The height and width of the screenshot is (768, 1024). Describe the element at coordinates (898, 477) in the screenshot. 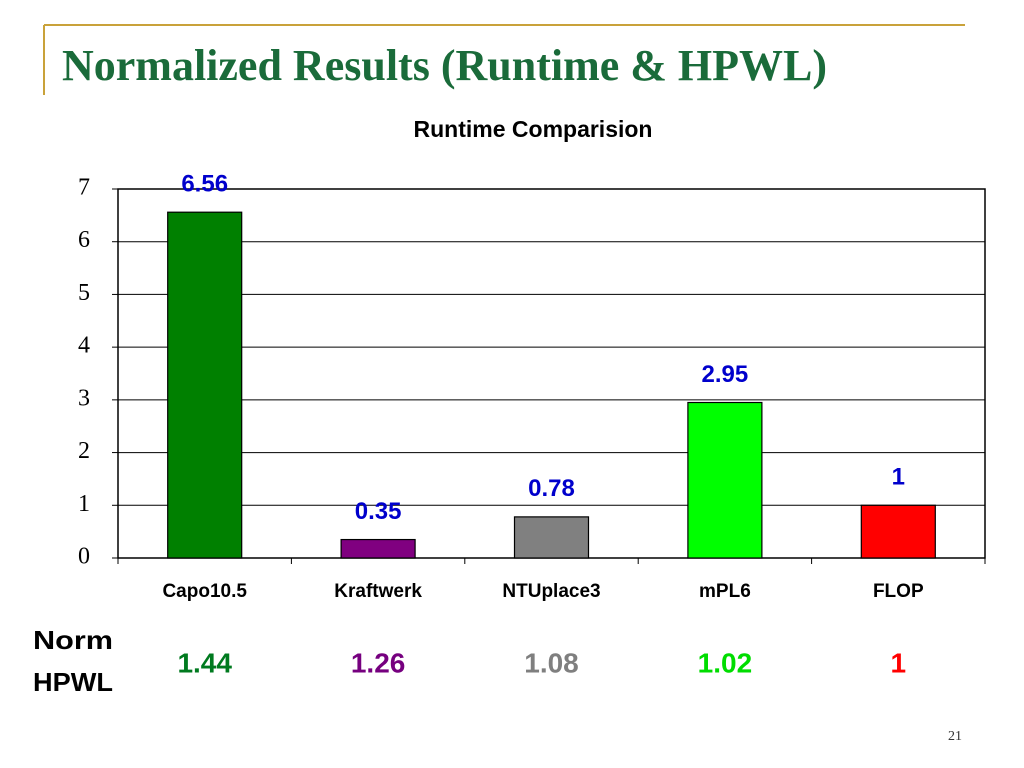

I see `value-label: 1` at that location.